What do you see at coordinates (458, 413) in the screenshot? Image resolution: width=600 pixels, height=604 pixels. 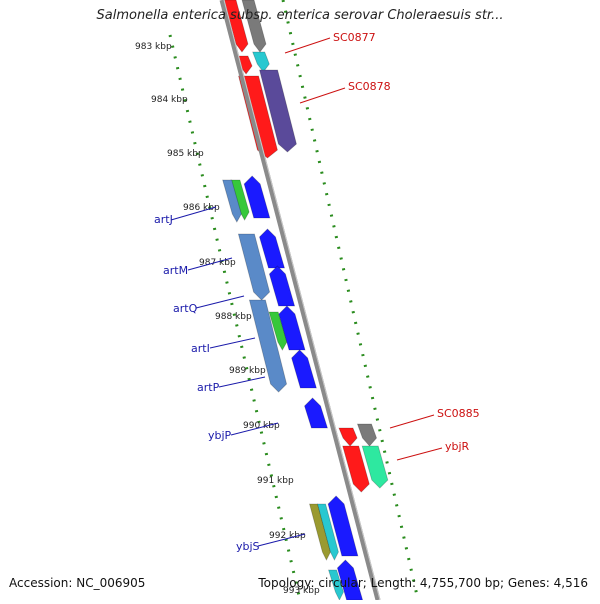 I see `forward-gene-label: SC0885` at bounding box center [458, 413].